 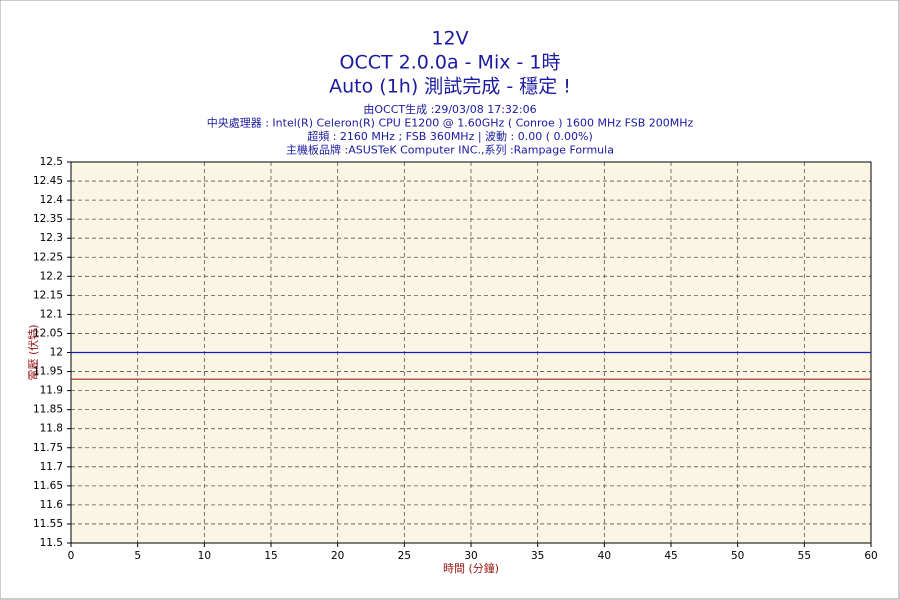 I want to click on x-tick-label: 5, so click(x=137, y=556).